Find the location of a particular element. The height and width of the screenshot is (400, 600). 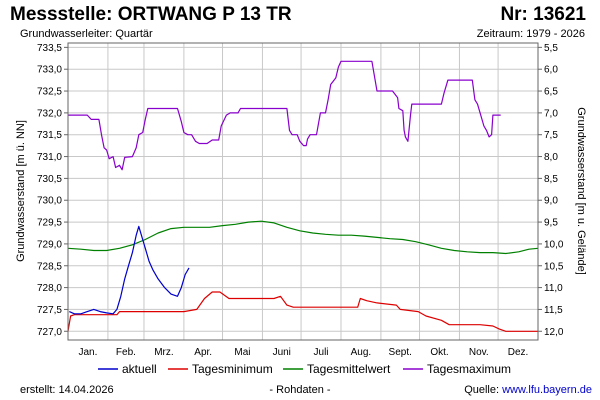

y2-tick-label: 10,0 is located at coordinates (554, 244).